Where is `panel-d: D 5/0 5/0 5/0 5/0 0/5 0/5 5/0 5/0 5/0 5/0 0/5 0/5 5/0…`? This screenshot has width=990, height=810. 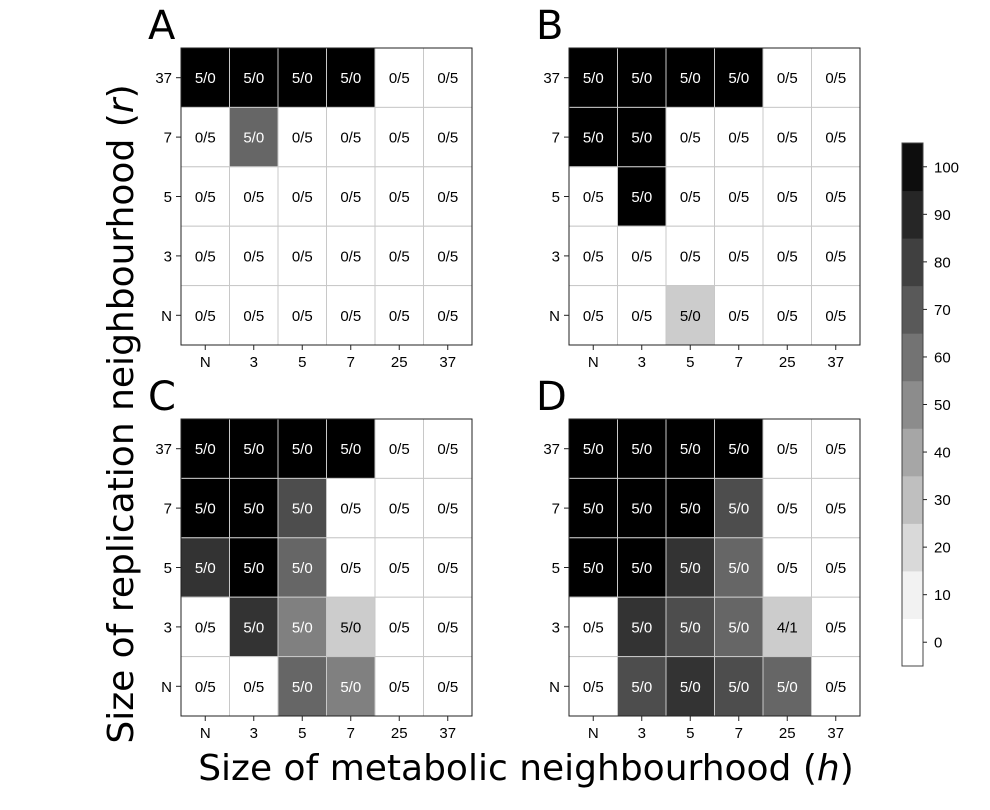 panel-d: D 5/0 5/0 5/0 5/0 0/5 0/5 5/0 5/0 5/0 5/0 0/5 0/5 5/0… is located at coordinates (698, 558).